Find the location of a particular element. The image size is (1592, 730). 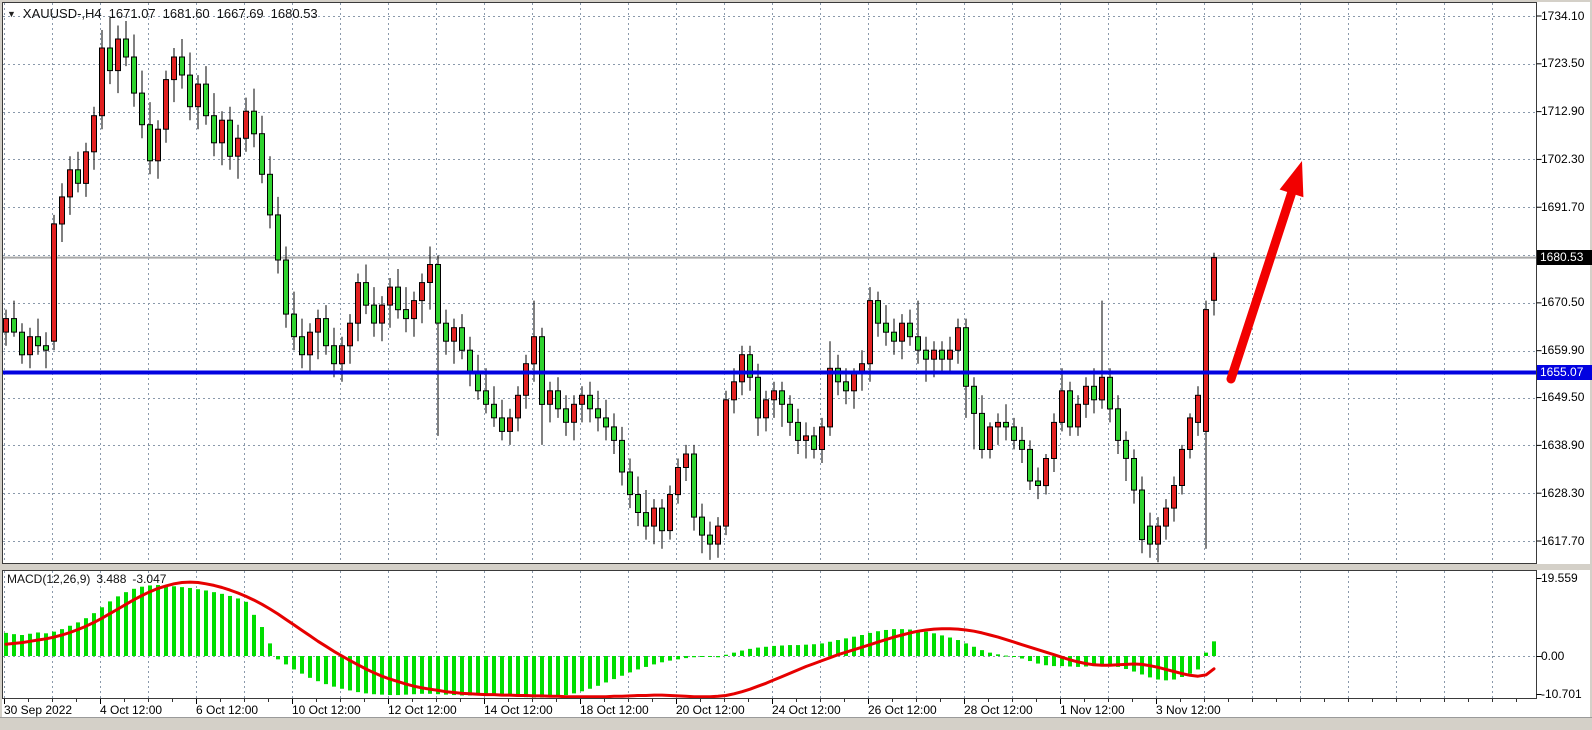

macd-axis: 19.559 0.00 -10.701 is located at coordinates (1564, 365).